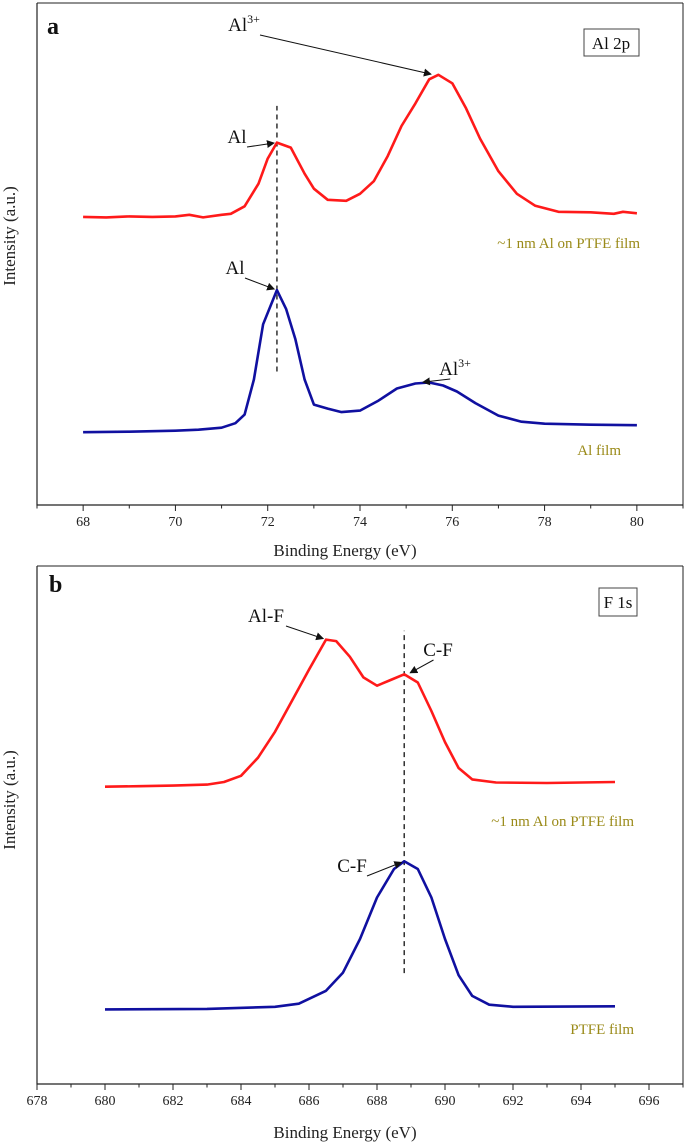 The image size is (685, 1144). Describe the element at coordinates (83, 522) in the screenshot. I see `x-tick-label: 68` at that location.